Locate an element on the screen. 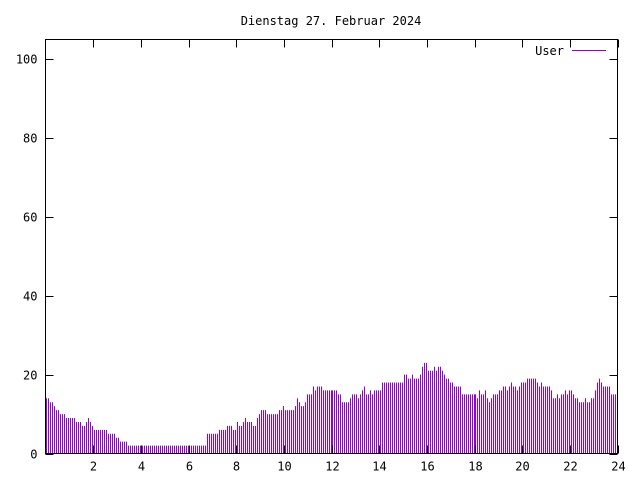 This screenshot has height=480, width=640. y-tick-label: 0 is located at coordinates (33, 455).